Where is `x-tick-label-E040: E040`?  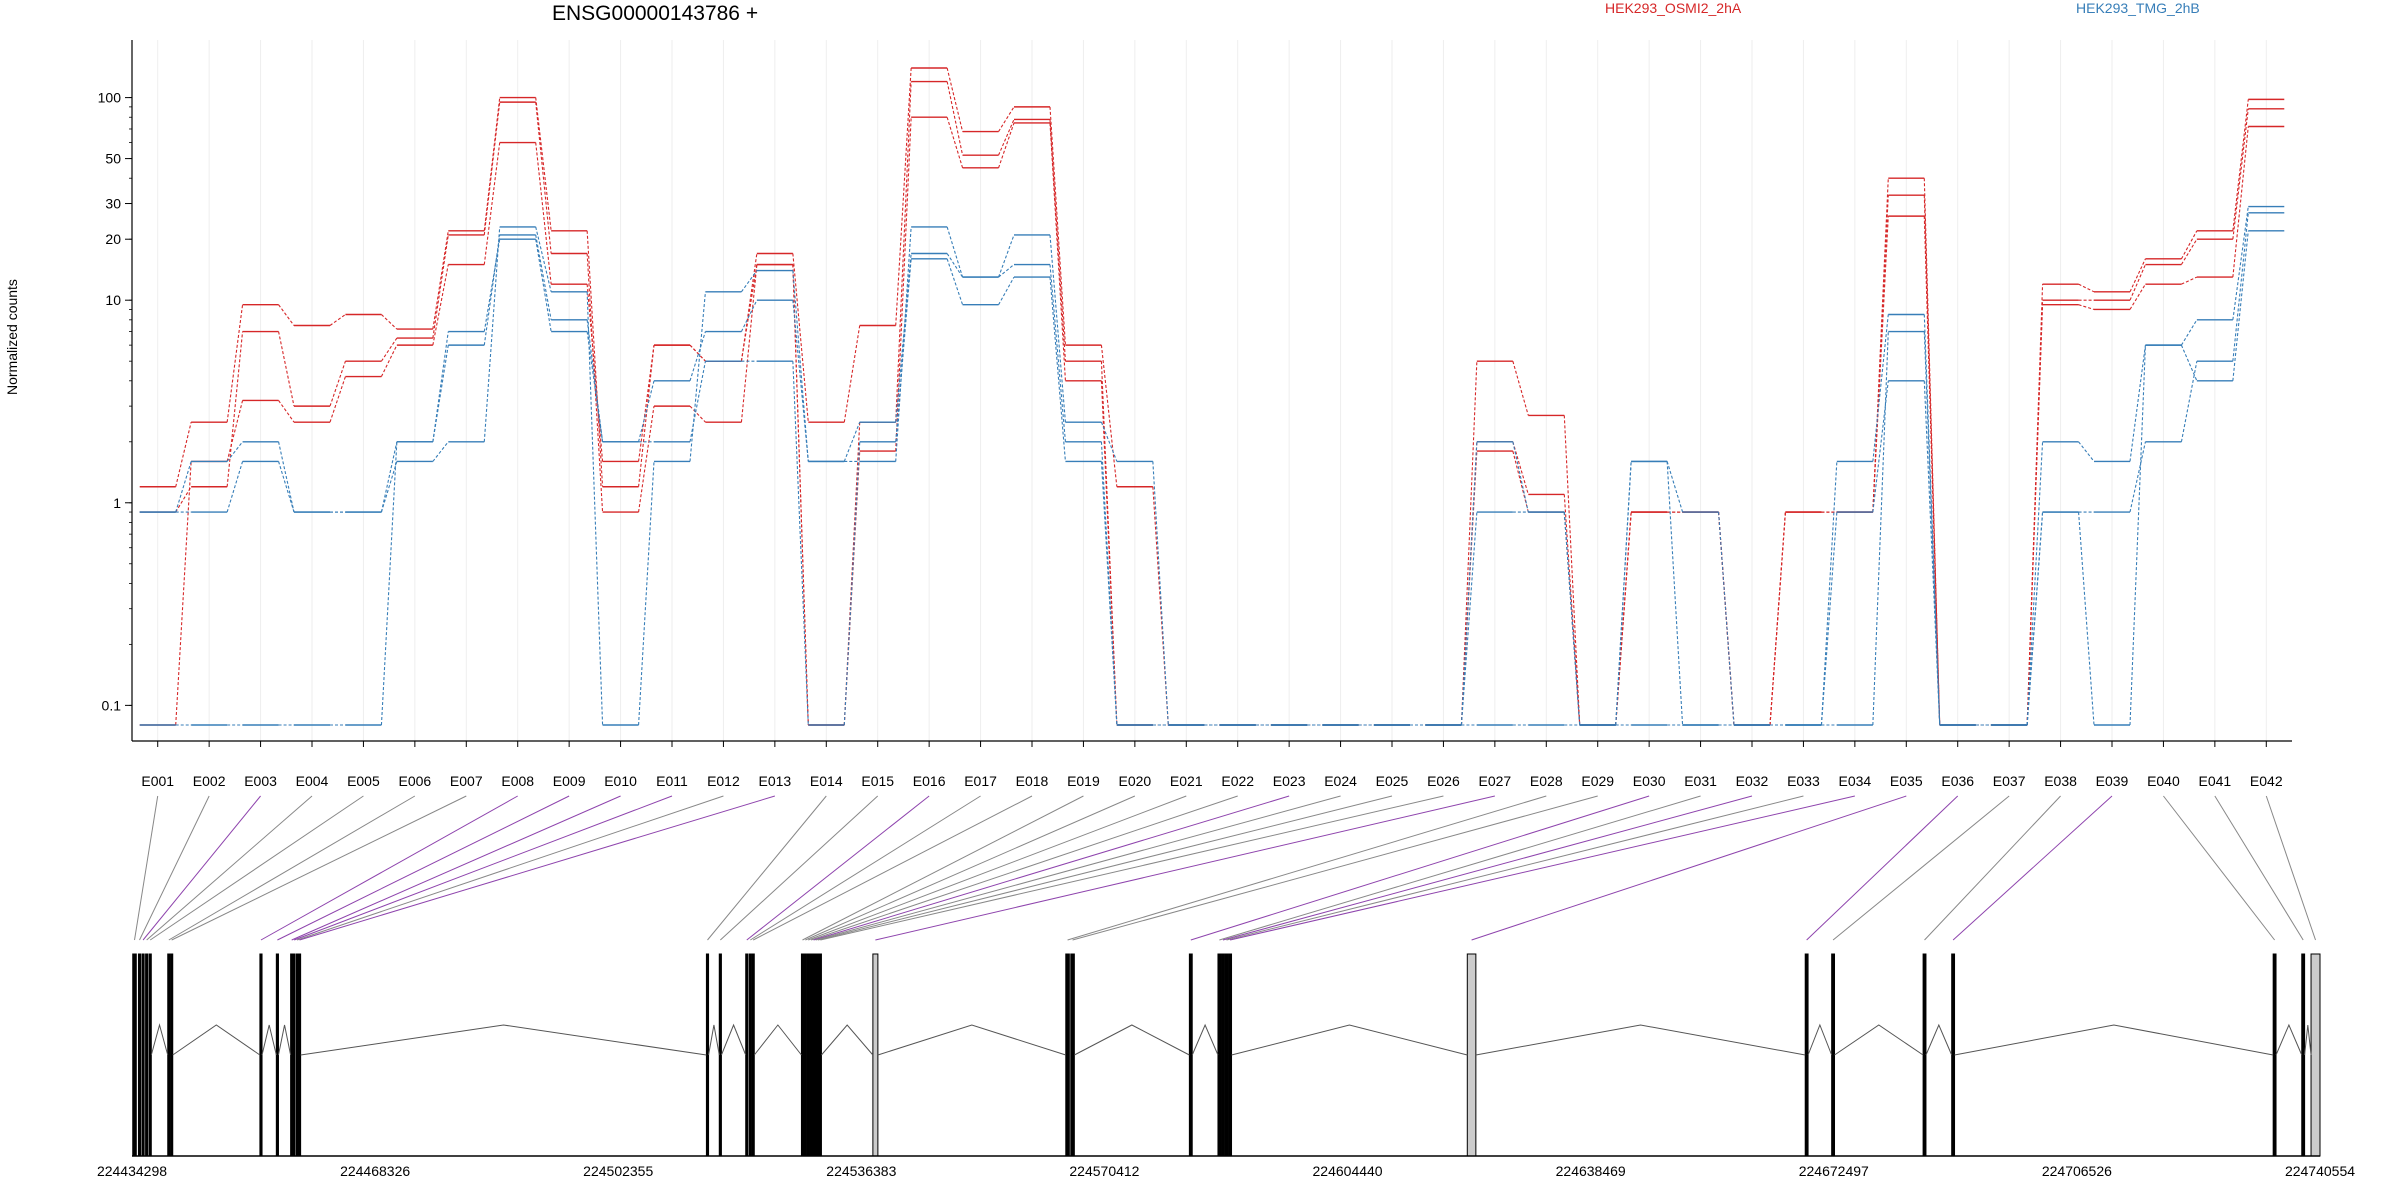
x-tick-label-E040: E040 is located at coordinates (2163, 781).